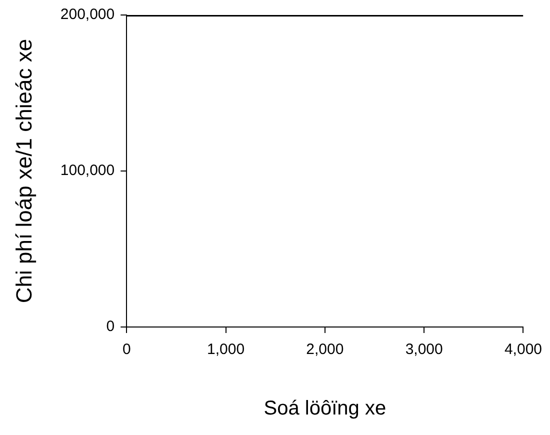  What do you see at coordinates (87, 15) in the screenshot?
I see `y-tick-label: 200,000` at bounding box center [87, 15].